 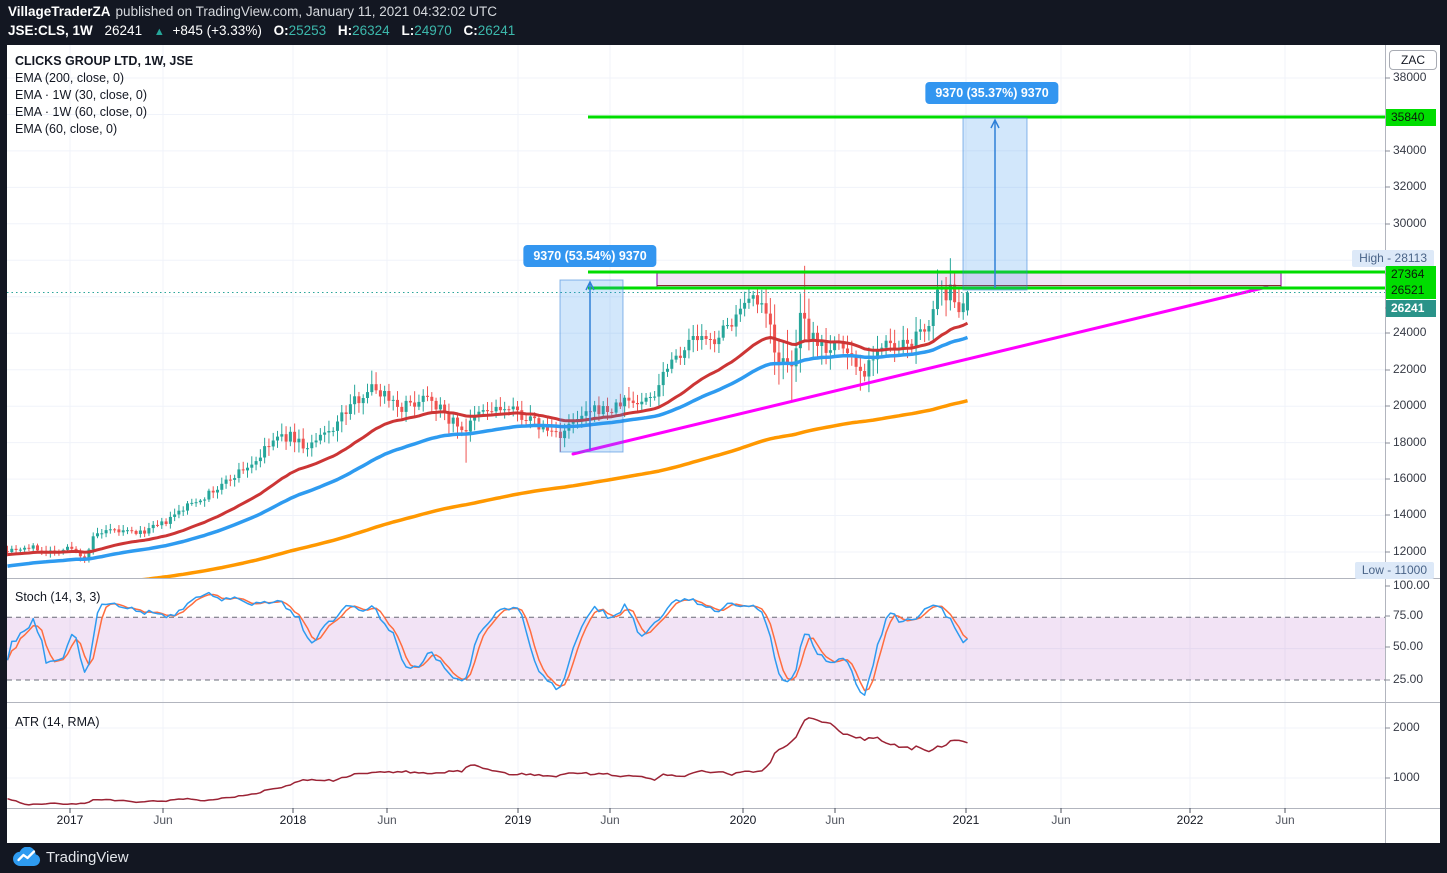 I want to click on time-tick: 2020, so click(x=743, y=820).